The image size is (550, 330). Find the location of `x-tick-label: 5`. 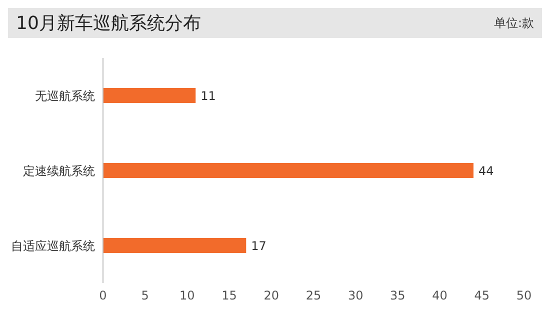

x-tick-label: 5 is located at coordinates (145, 295).